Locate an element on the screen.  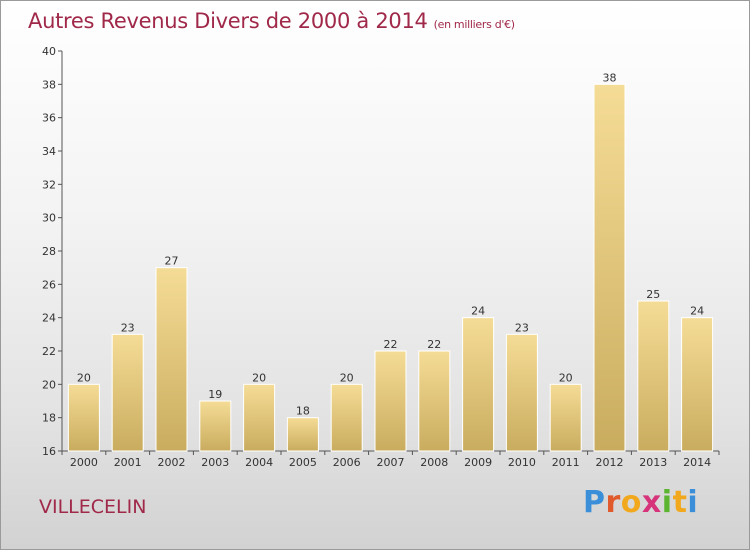
logo-letter: P is located at coordinates (594, 502).